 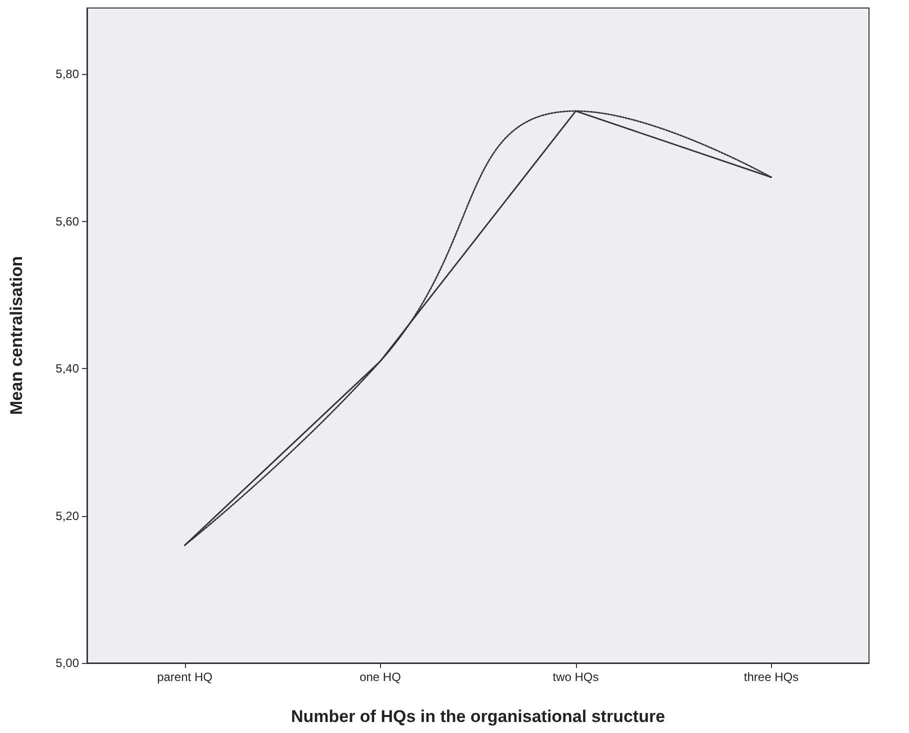 I want to click on y-tick-label: 5,20, so click(x=68, y=515).